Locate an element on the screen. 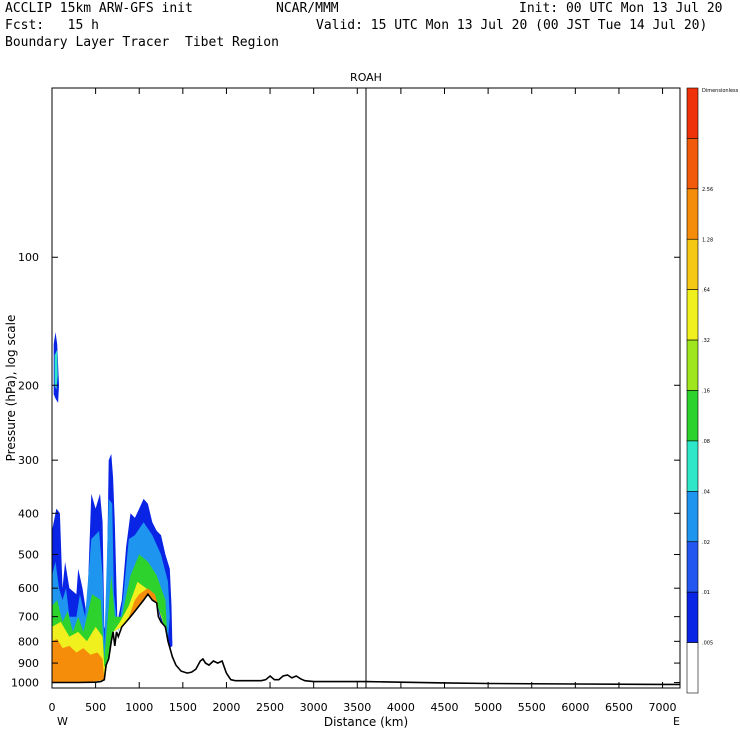  y-tick-label: 900 is located at coordinates (28, 663).